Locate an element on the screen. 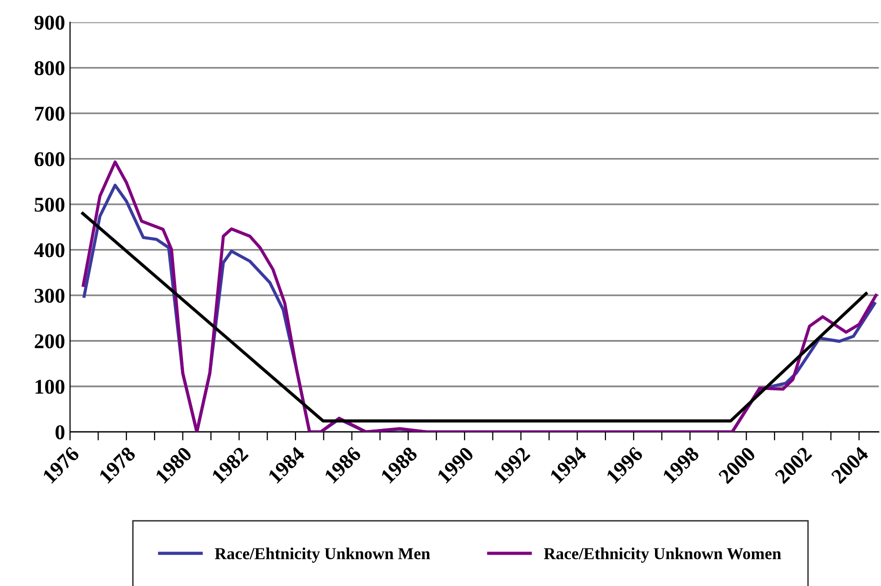 The height and width of the screenshot is (586, 881). legend-label: Race/Ethnicity Unknown Women is located at coordinates (663, 555).